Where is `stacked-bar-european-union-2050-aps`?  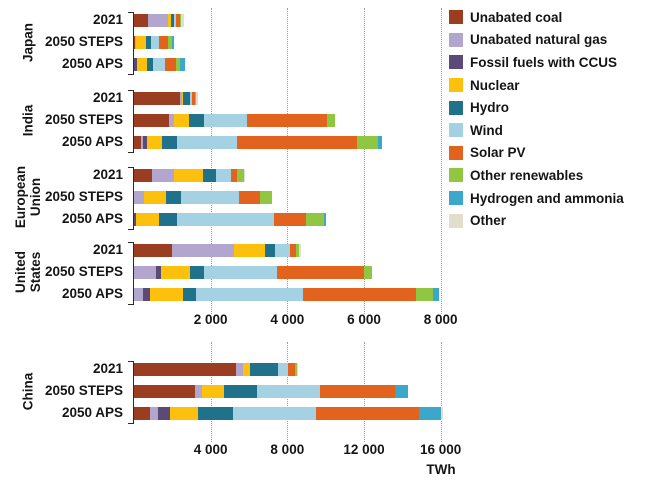 stacked-bar-european-union-2050-aps is located at coordinates (230, 219).